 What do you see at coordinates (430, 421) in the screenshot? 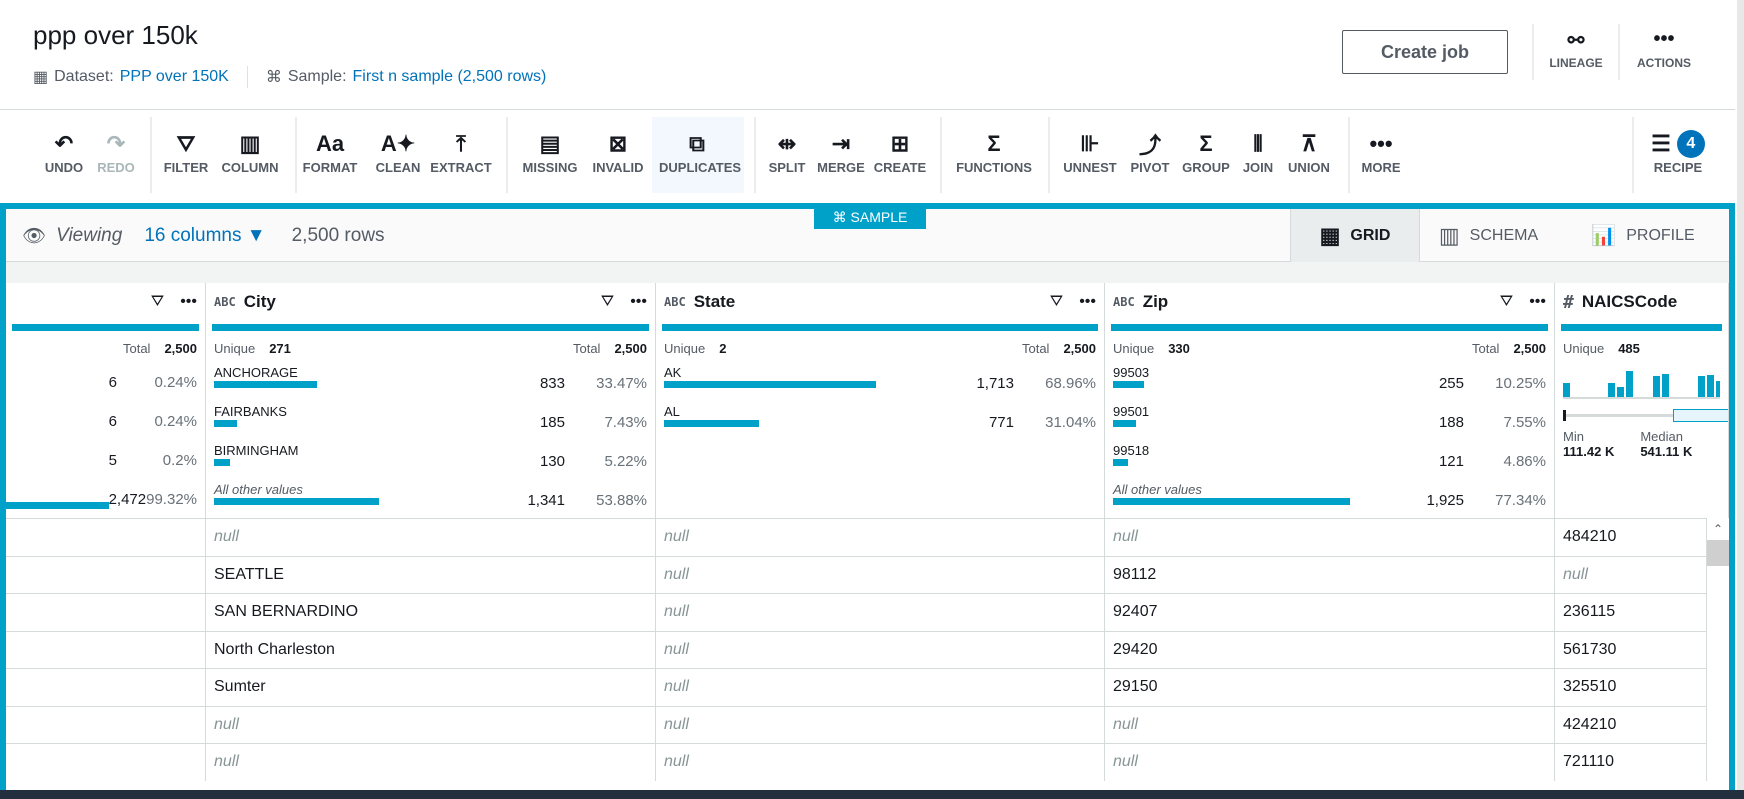
I see `value-distribution-row: FAIRBANKS 185 7.43%` at bounding box center [430, 421].